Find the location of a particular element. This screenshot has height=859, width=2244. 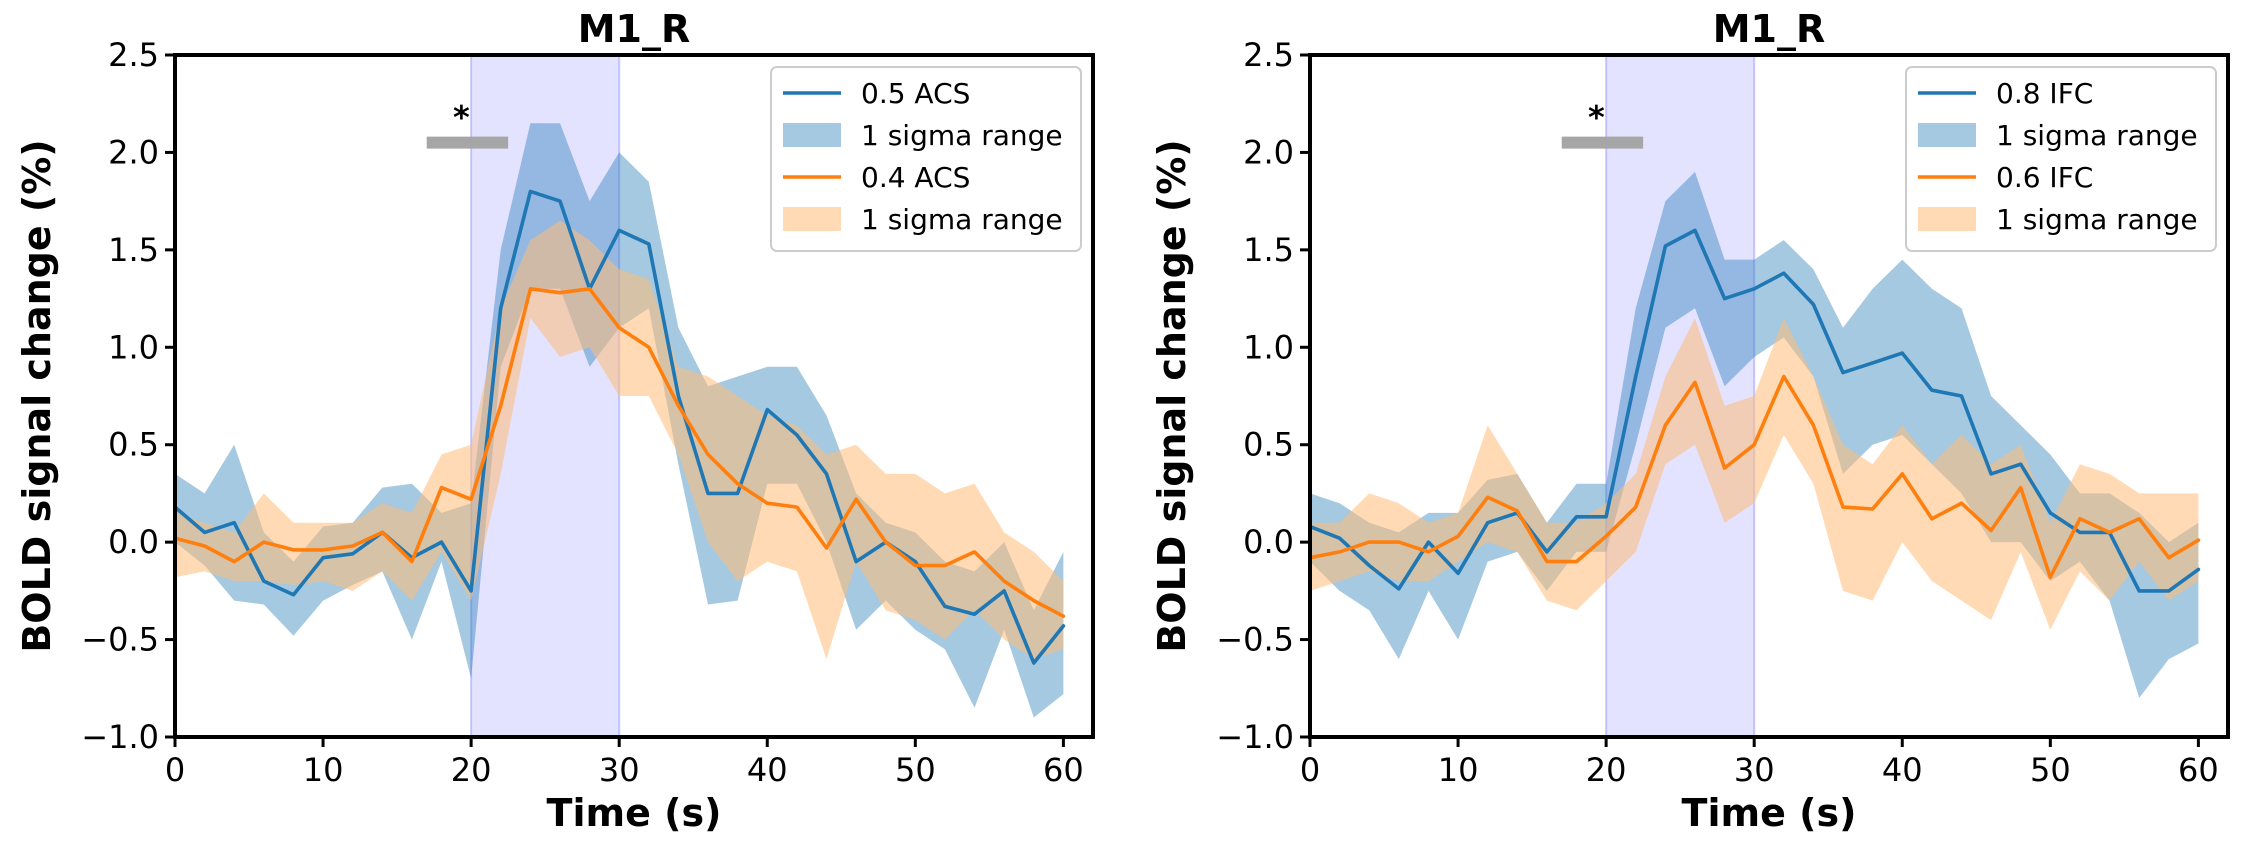

legend: 0.5 ACS 1 sigma range 0.4 ACS 1 sigma range is located at coordinates (926, 159).